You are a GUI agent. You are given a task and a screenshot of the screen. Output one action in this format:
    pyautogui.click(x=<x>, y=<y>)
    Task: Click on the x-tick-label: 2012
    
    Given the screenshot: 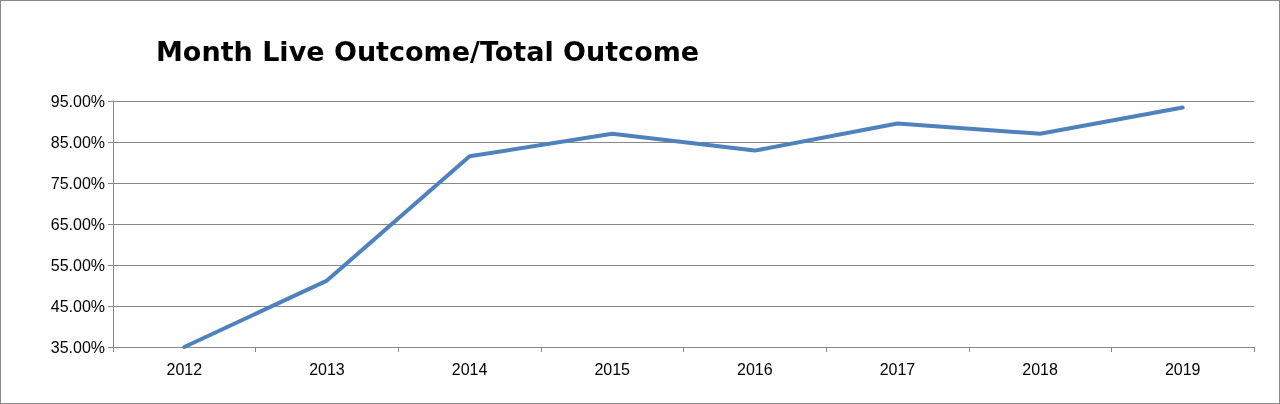 What is the action you would take?
    pyautogui.click(x=184, y=369)
    